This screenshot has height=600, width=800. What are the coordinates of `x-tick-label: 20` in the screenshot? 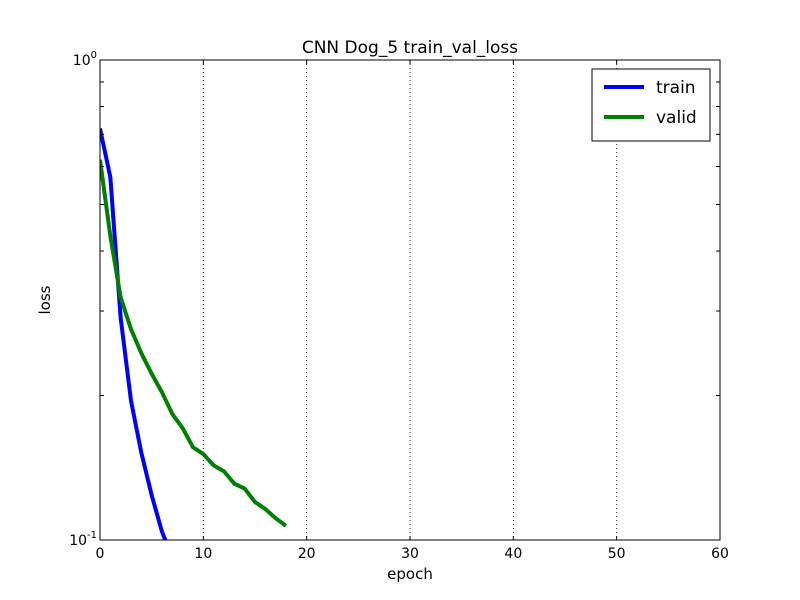 It's located at (307, 554).